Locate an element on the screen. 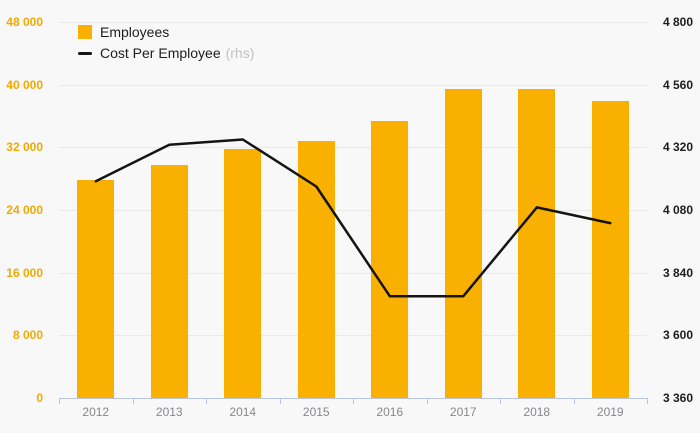 Image resolution: width=700 pixels, height=433 pixels. x-axis-label-2014: 2014 is located at coordinates (243, 412).